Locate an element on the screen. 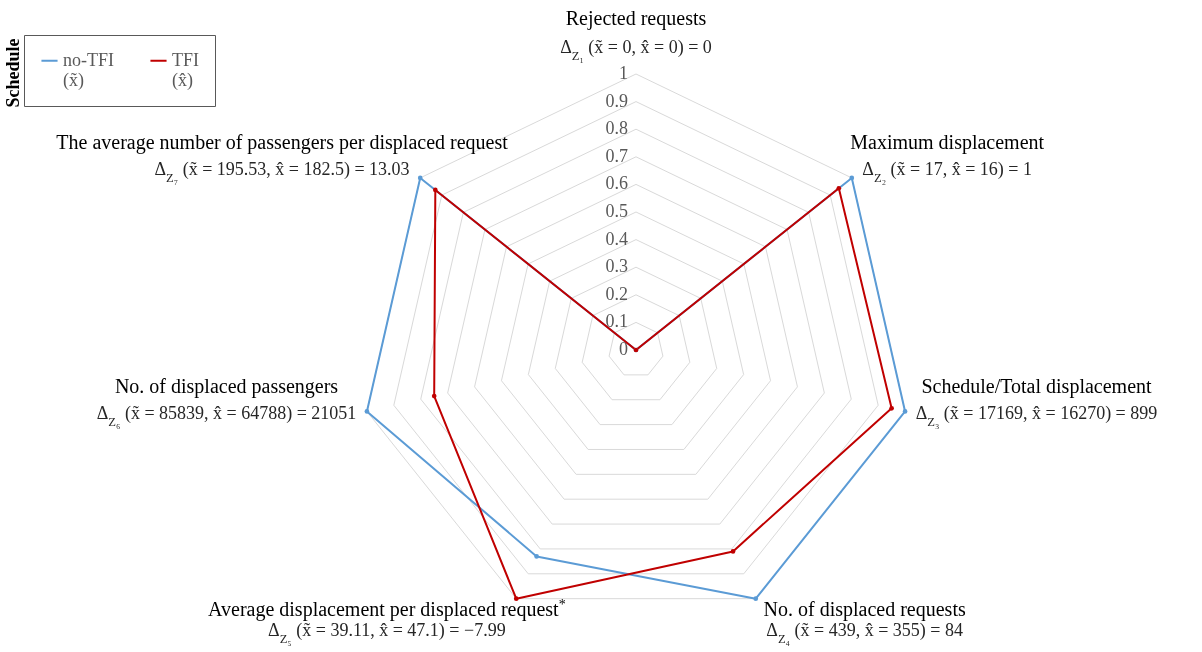 This screenshot has width=1202, height=652. spoke-label: The average number of passengers per displaced request is located at coordinates (282, 143).